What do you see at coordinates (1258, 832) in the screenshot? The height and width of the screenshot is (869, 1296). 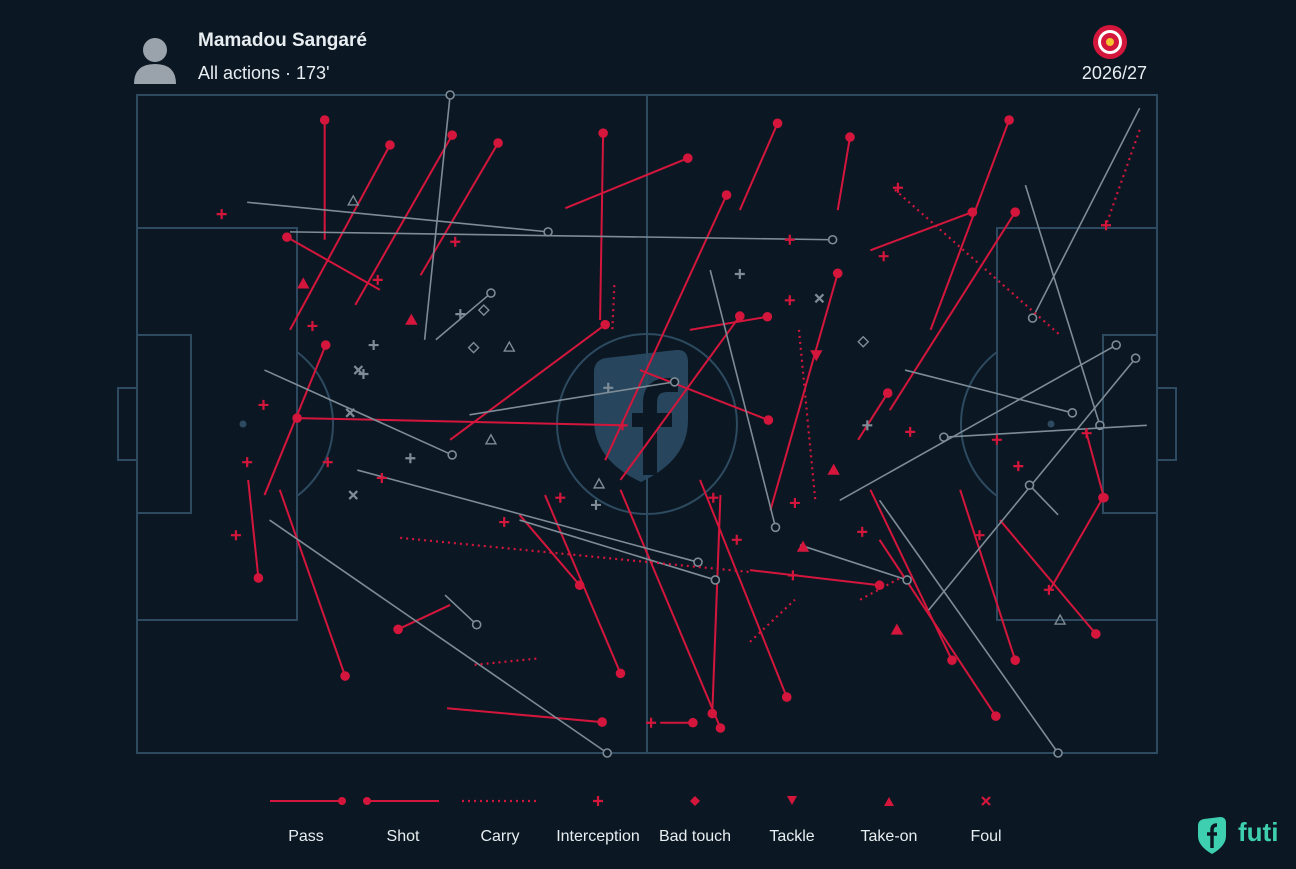 I see `brand-name: futi` at bounding box center [1258, 832].